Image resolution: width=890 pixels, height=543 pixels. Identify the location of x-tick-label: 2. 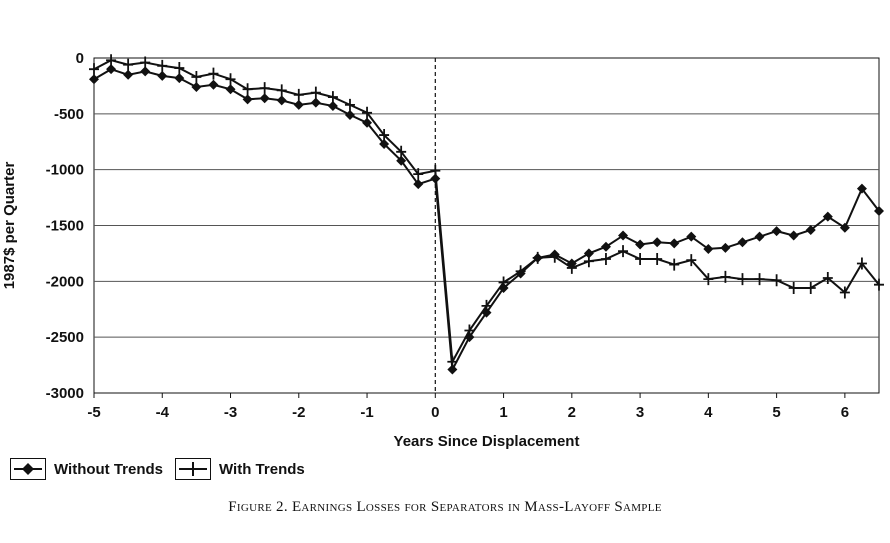
(572, 412).